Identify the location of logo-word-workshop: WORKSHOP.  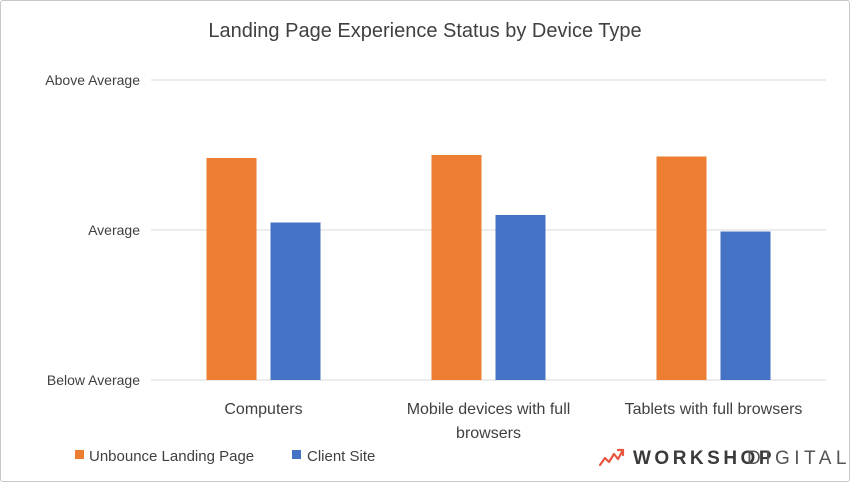
(704, 458).